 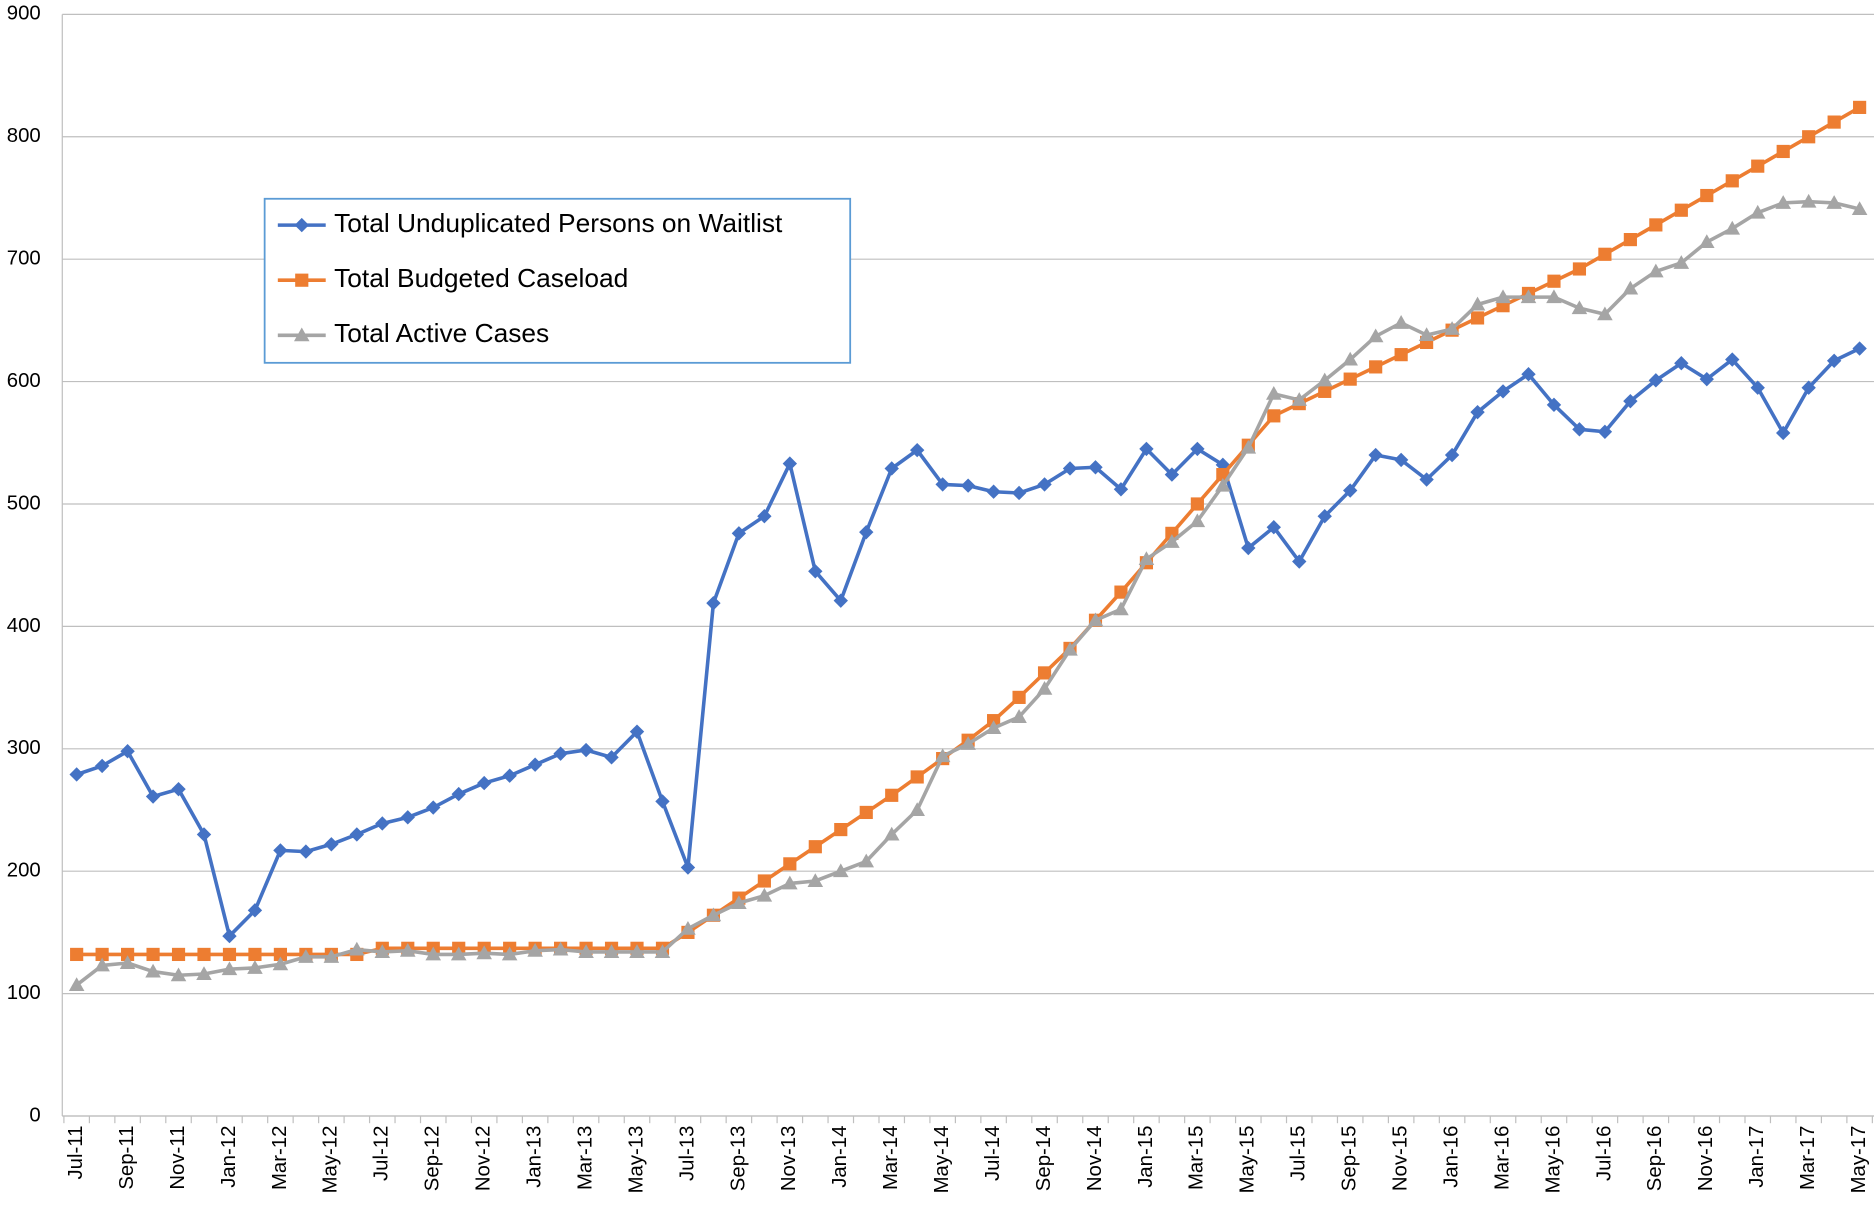 I want to click on y-tick-label: 700, so click(x=24, y=259).